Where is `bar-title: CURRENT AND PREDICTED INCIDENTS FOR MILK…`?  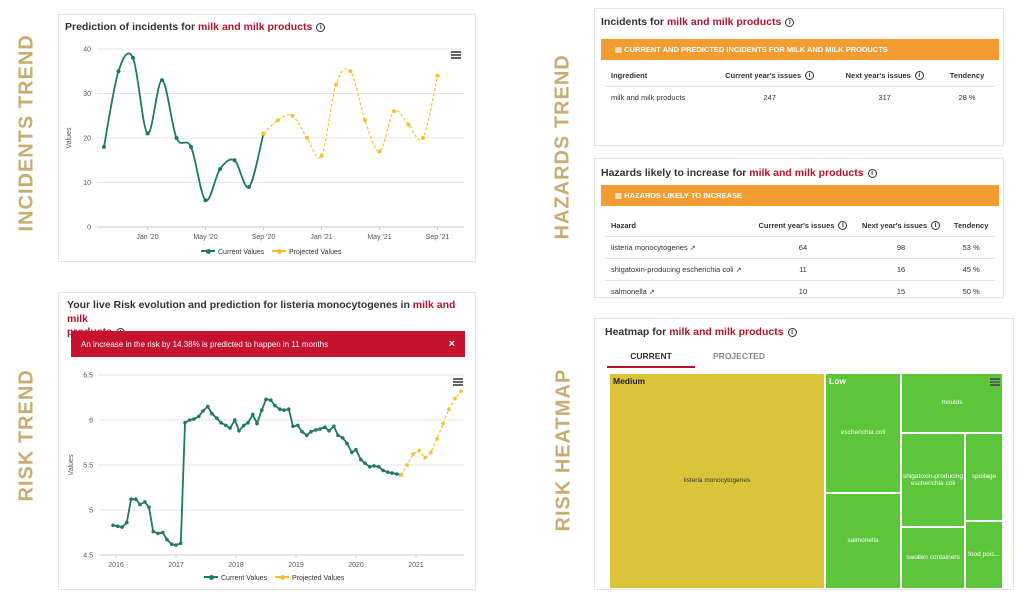
bar-title: CURRENT AND PREDICTED INCIDENTS FOR MILK… is located at coordinates (756, 49).